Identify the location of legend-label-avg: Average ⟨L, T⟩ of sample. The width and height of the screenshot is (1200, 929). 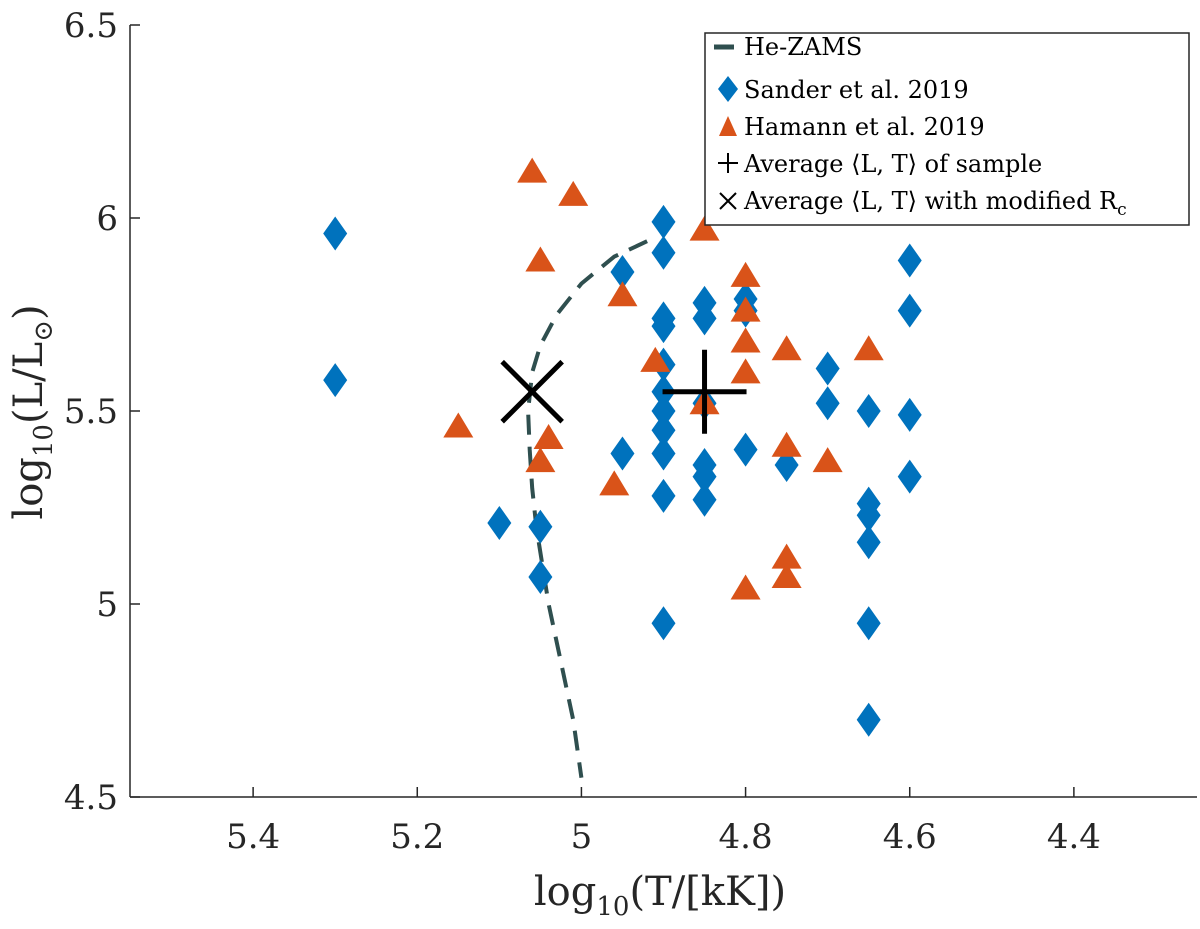
(892, 164).